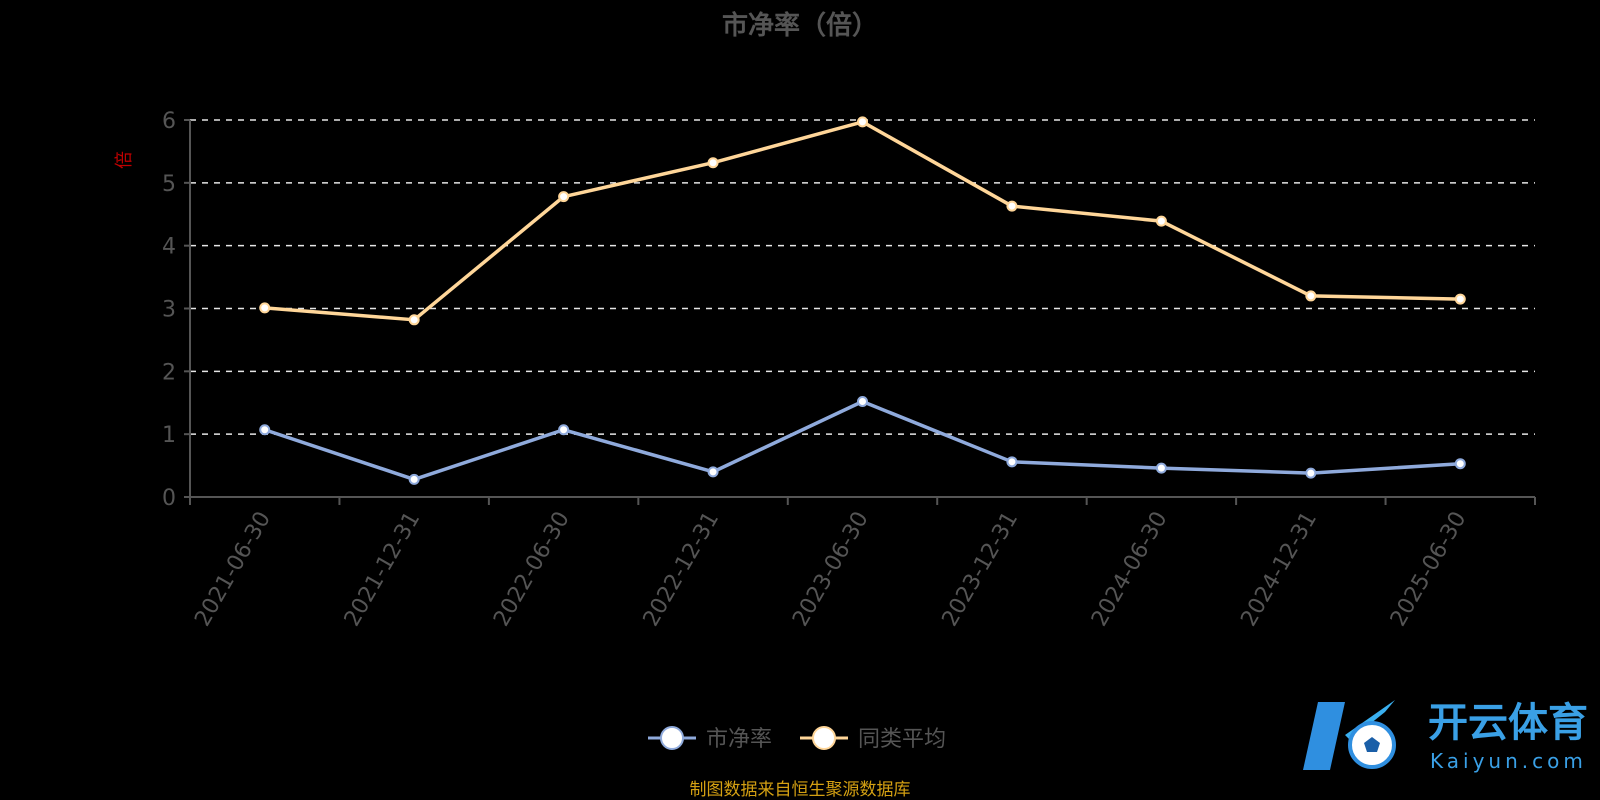 Image resolution: width=1600 pixels, height=800 pixels. Describe the element at coordinates (124, 160) in the screenshot. I see `y-axis-label: 倍` at that location.